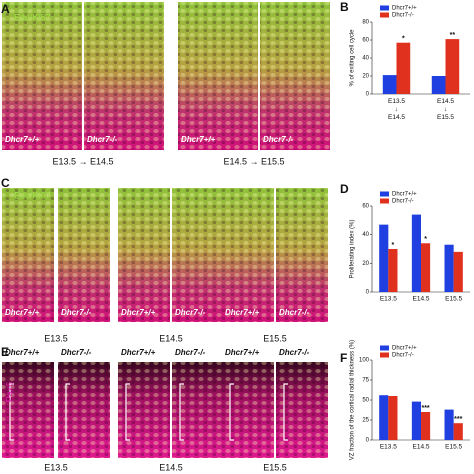 This screenshot has width=474, height=474. Describe the element at coordinates (5, 183) in the screenshot. I see `panel-letter: C` at that location.